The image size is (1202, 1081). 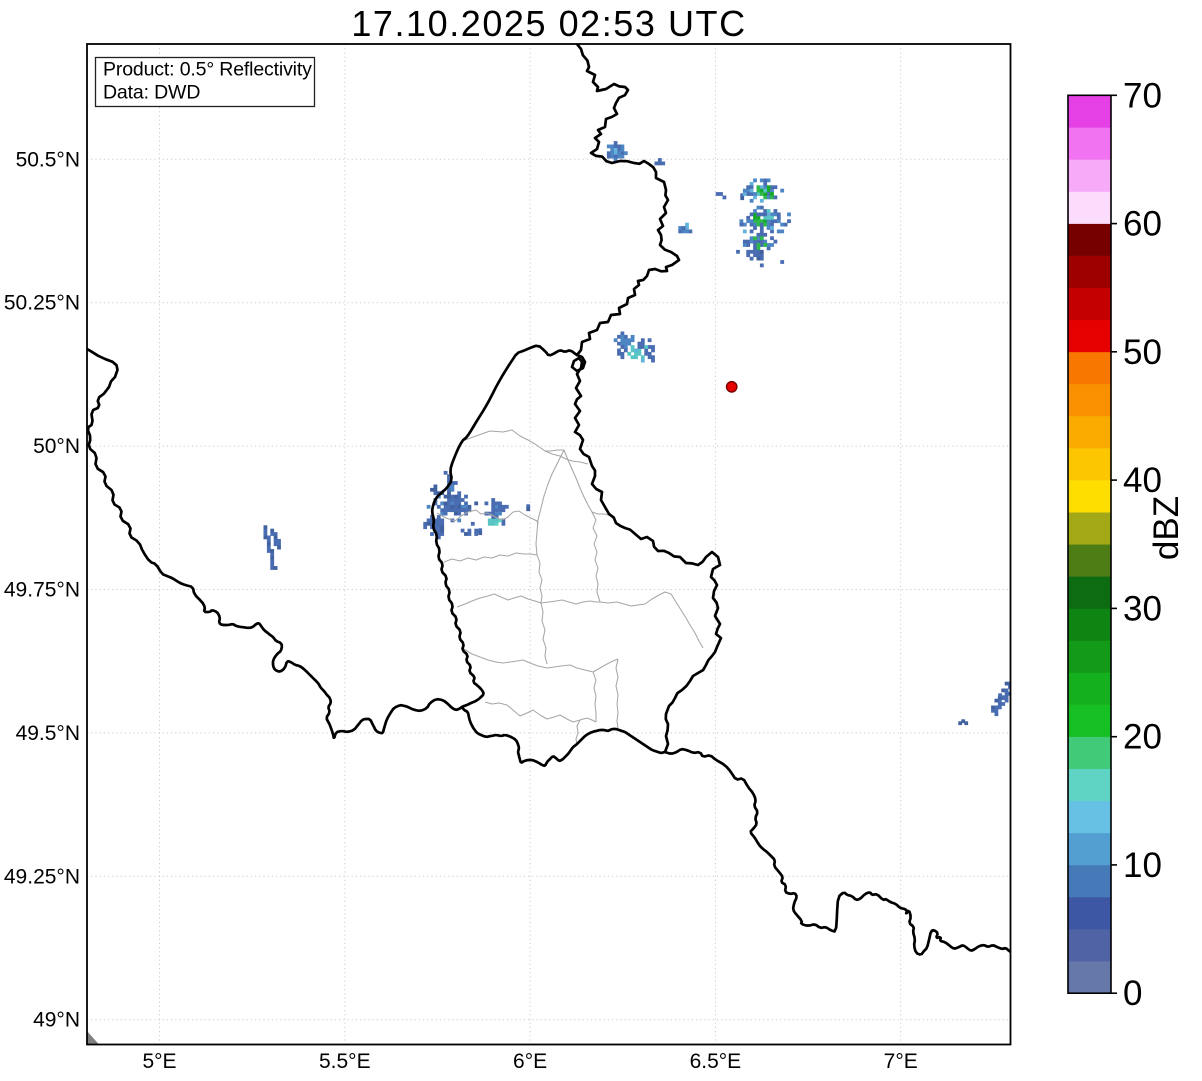 I want to click on svg-text: 50.5°N, so click(x=48, y=159).